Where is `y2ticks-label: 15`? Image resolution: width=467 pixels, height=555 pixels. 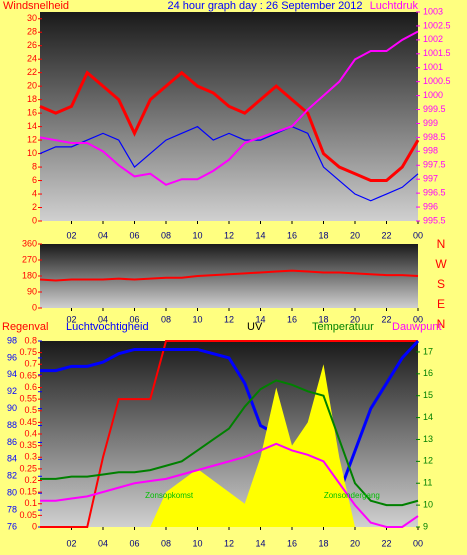 y2ticks-label: 15 is located at coordinates (428, 395).